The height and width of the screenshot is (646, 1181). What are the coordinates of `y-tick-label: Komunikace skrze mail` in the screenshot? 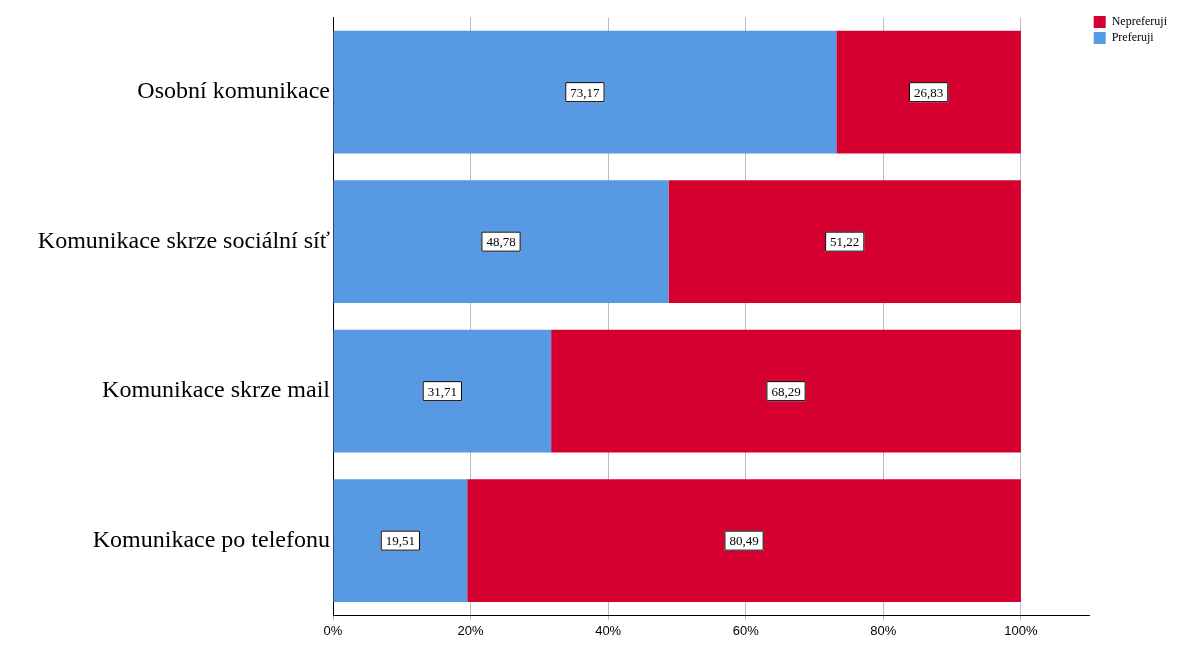 It's located at (216, 389).